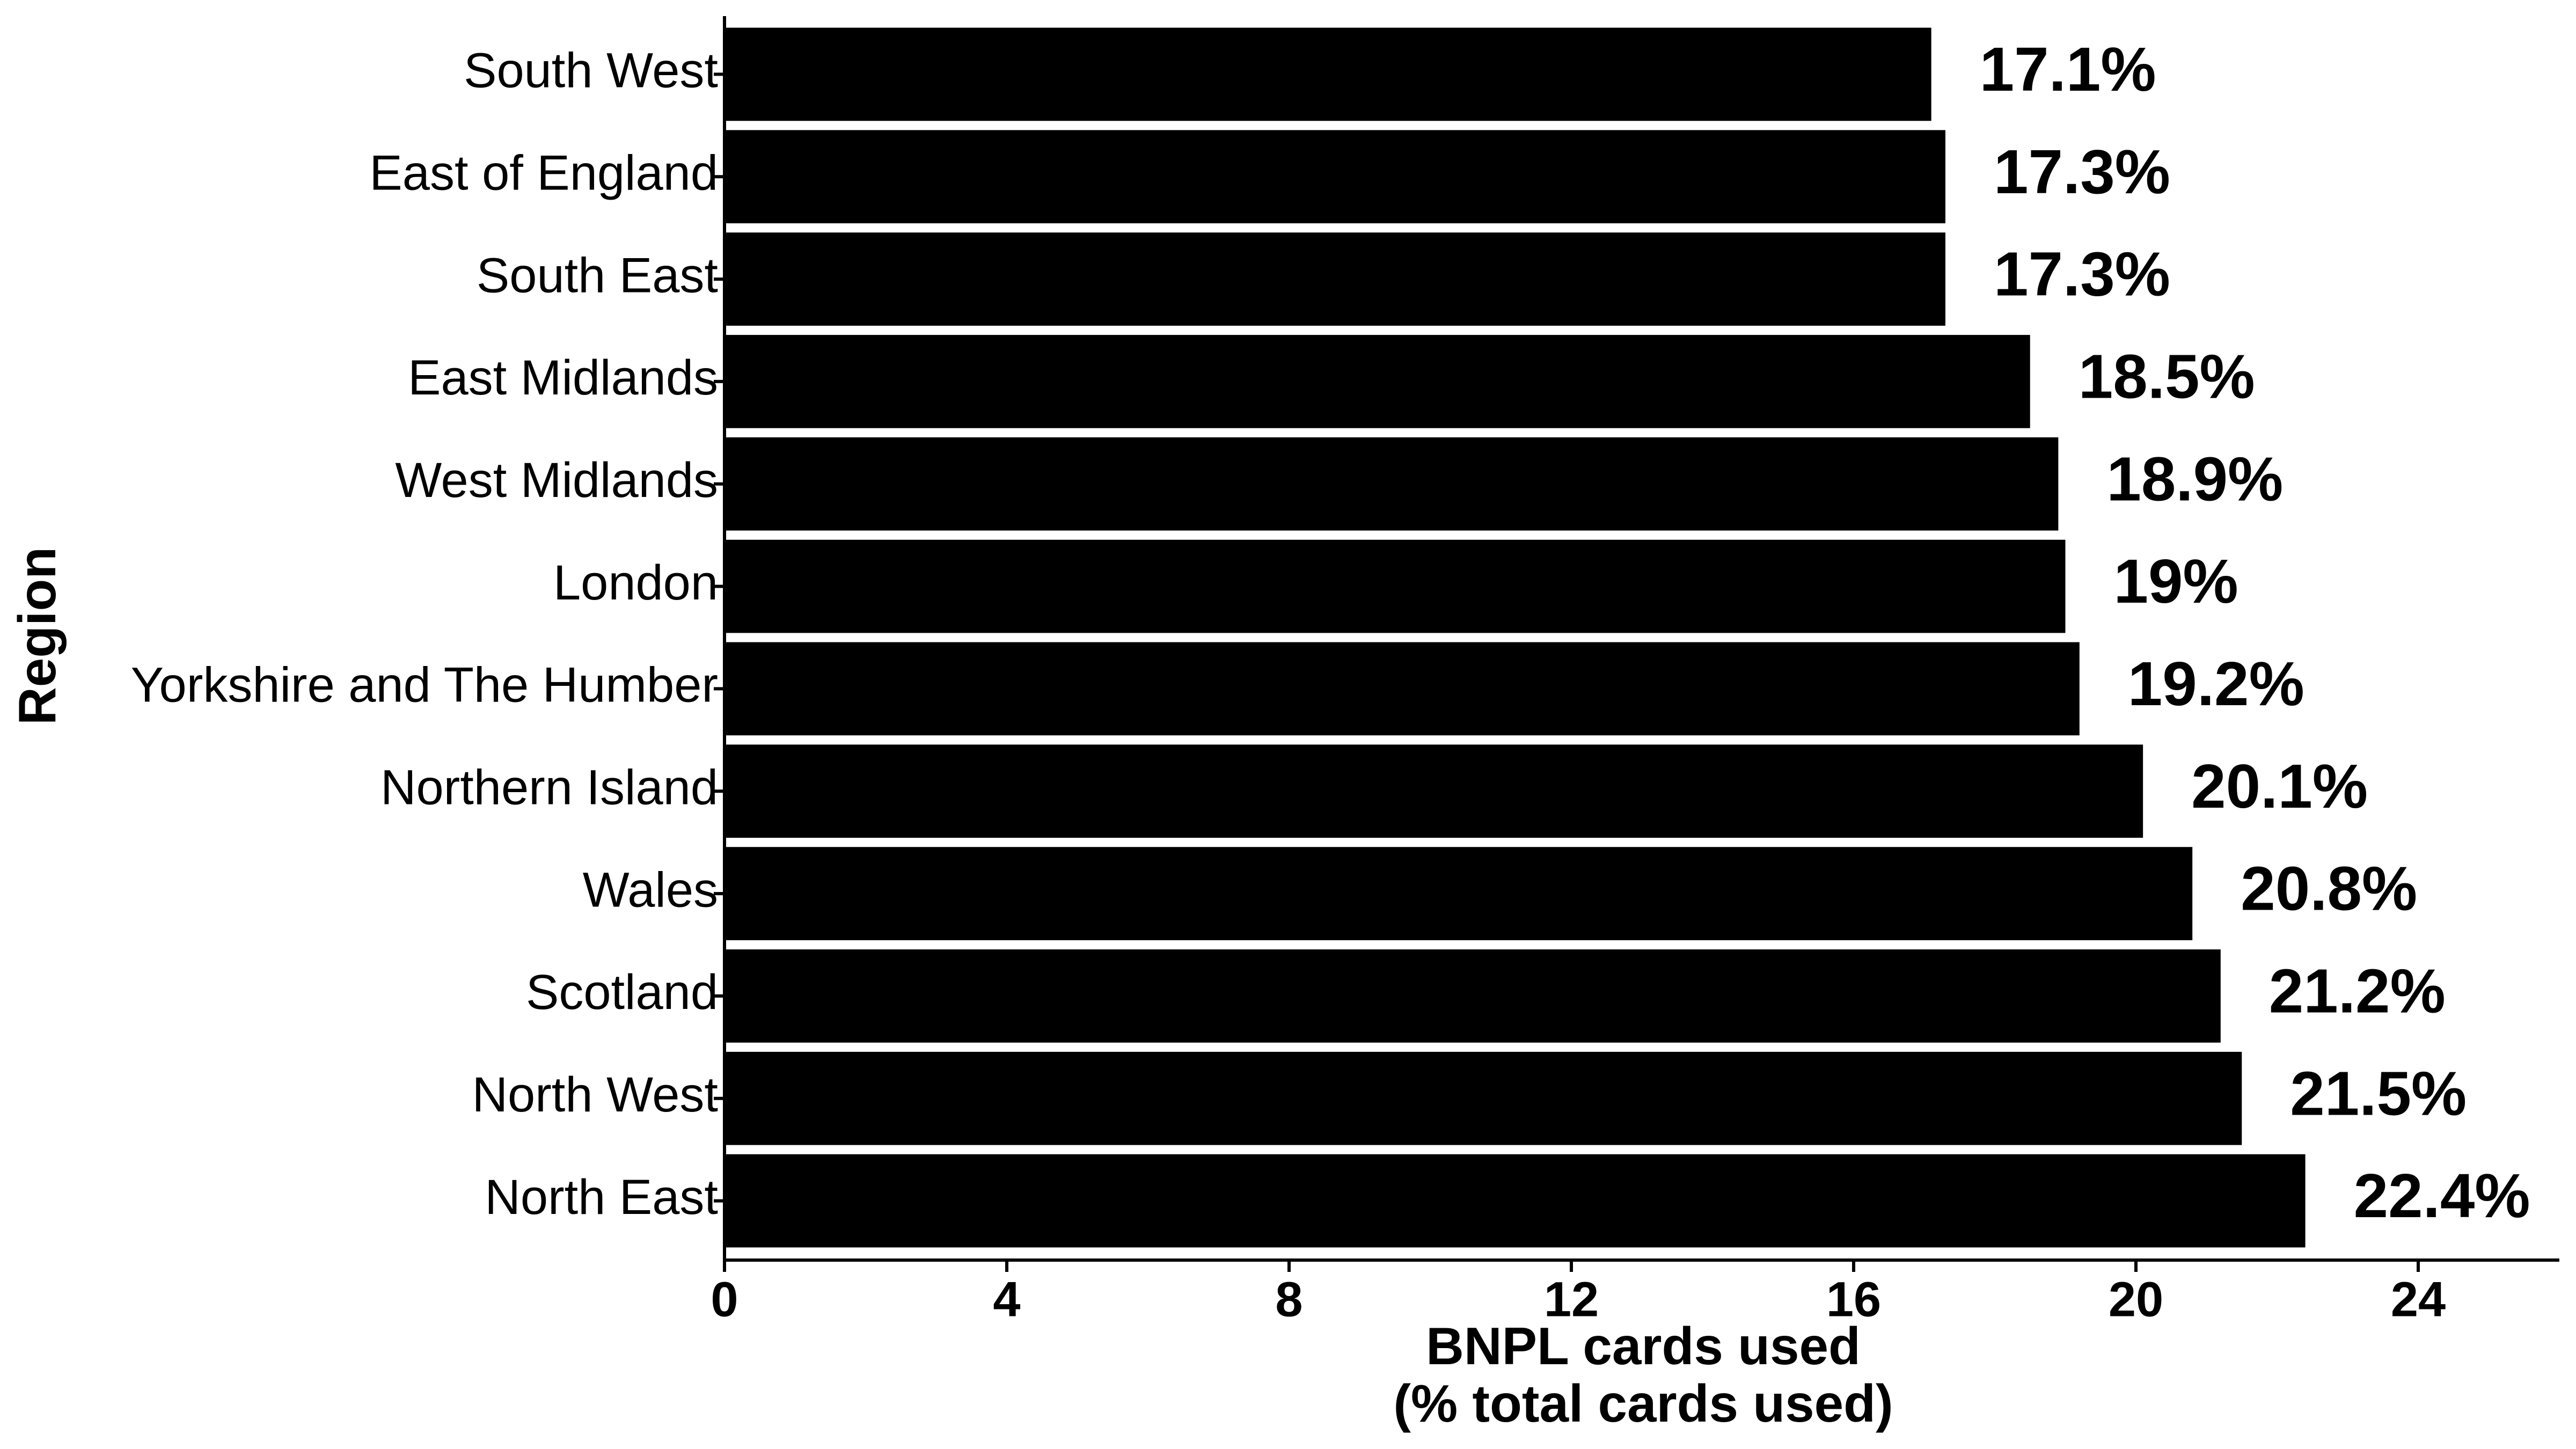 The width and height of the screenshot is (2576, 1449). Describe the element at coordinates (556, 480) in the screenshot. I see `y-tick-label: West Midlands` at that location.